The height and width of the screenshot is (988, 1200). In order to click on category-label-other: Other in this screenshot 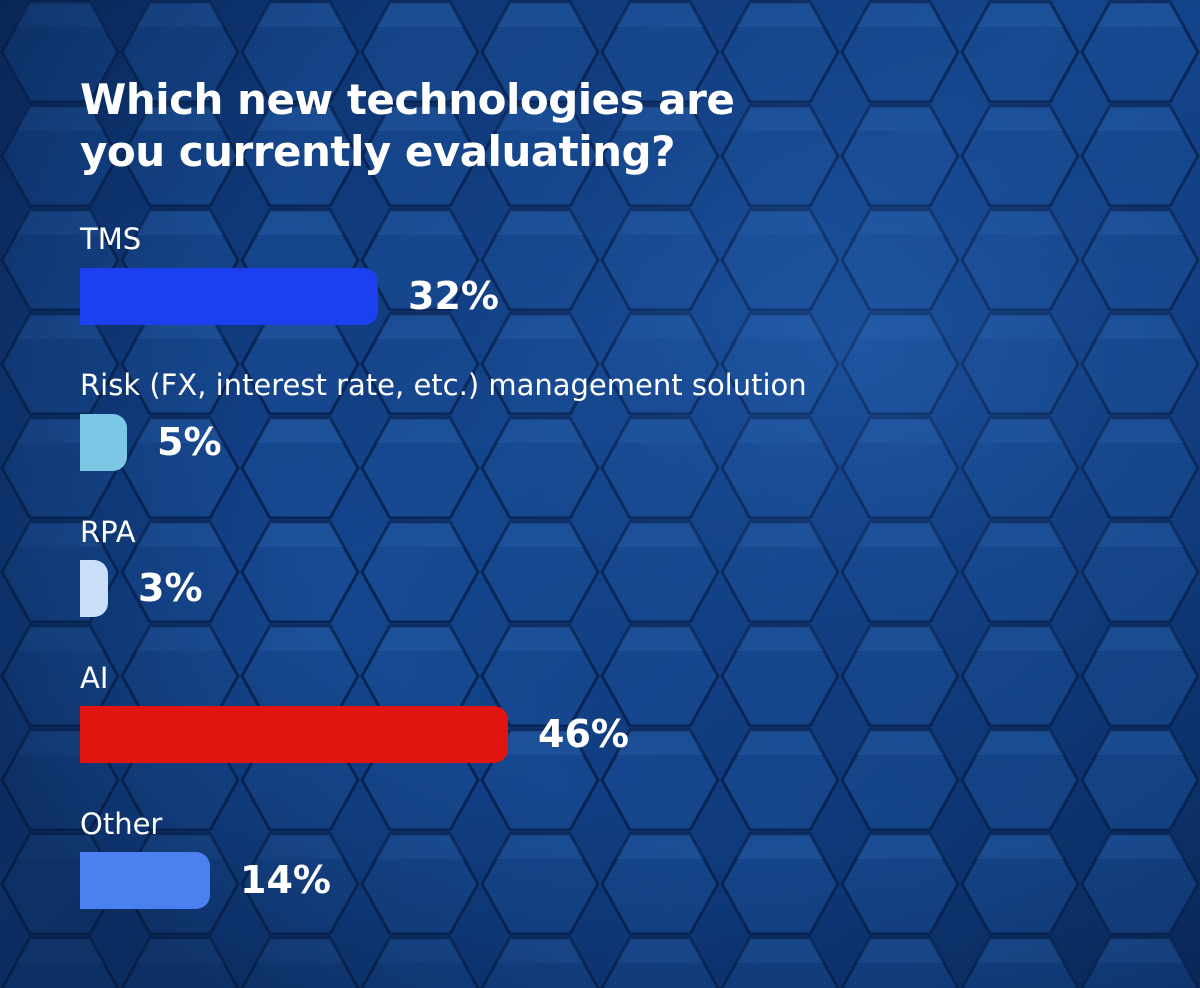, I will do `click(121, 824)`.